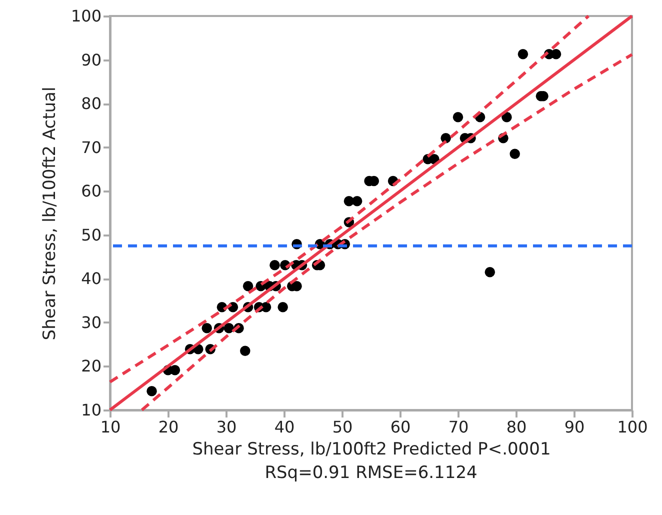 The image size is (662, 515). I want to click on y-tick-label: 90, so click(91, 60).